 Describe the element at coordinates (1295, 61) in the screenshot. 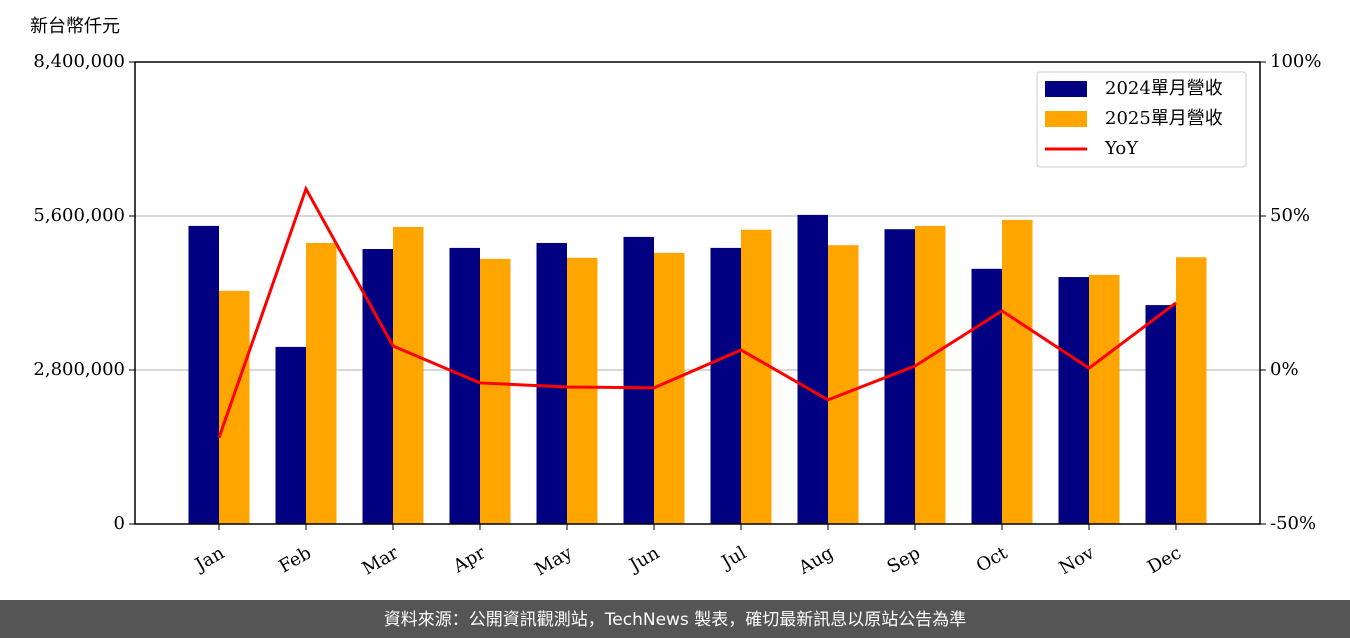

I see `y2-tick-label: 100%` at that location.